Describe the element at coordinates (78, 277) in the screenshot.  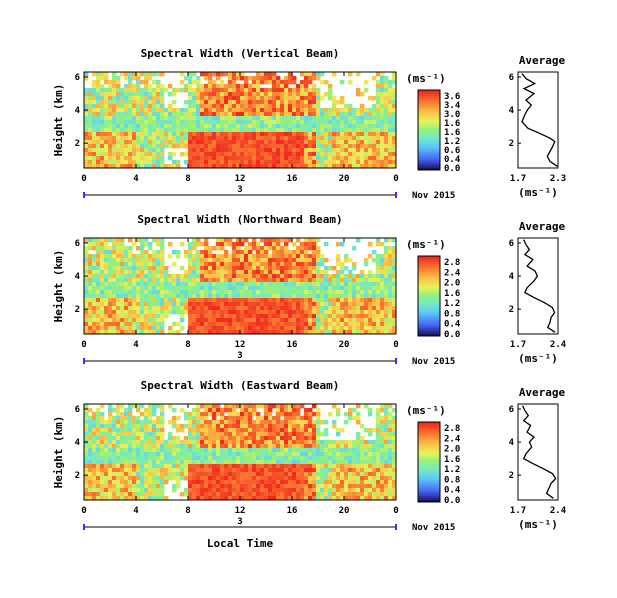
I see `y-tick-label: 4` at that location.